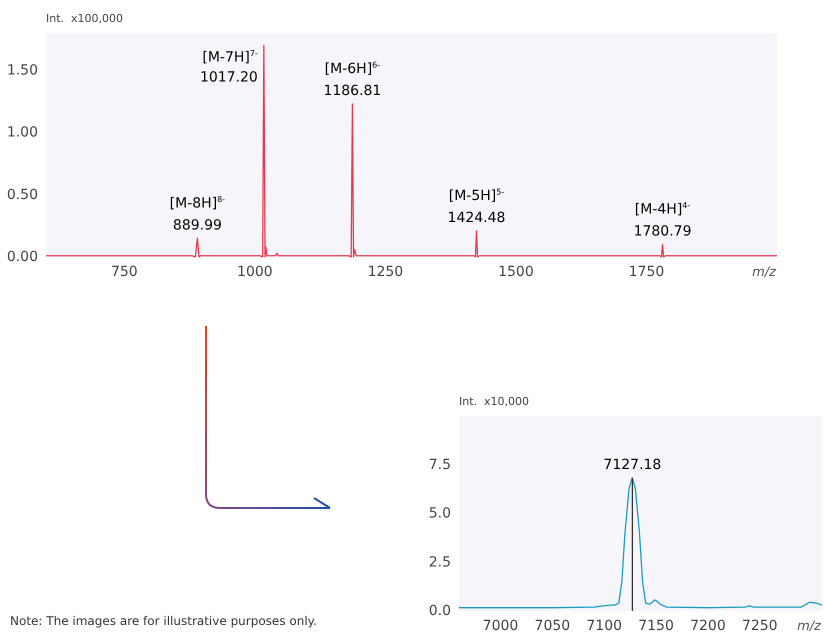 The height and width of the screenshot is (633, 824). What do you see at coordinates (646, 272) in the screenshot?
I see `x-tick-label: 1750` at bounding box center [646, 272].